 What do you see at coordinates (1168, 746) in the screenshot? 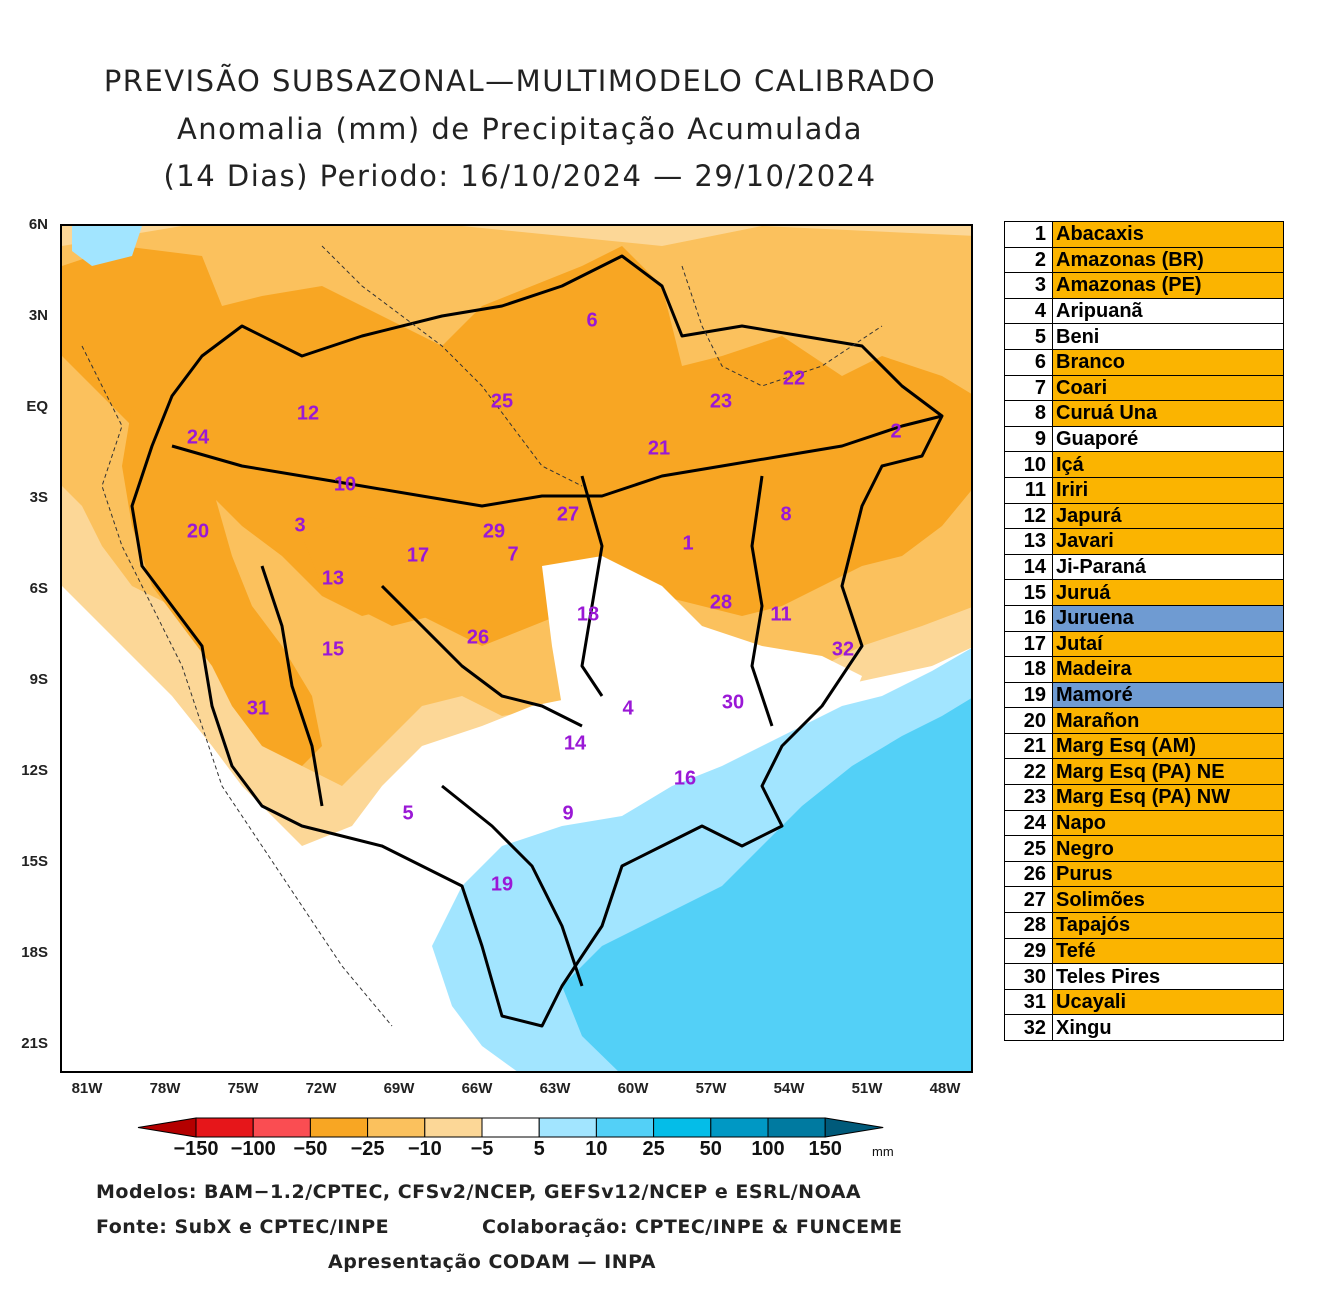
I see `legend-basin-name: Marg Esq (AM)` at bounding box center [1168, 746].